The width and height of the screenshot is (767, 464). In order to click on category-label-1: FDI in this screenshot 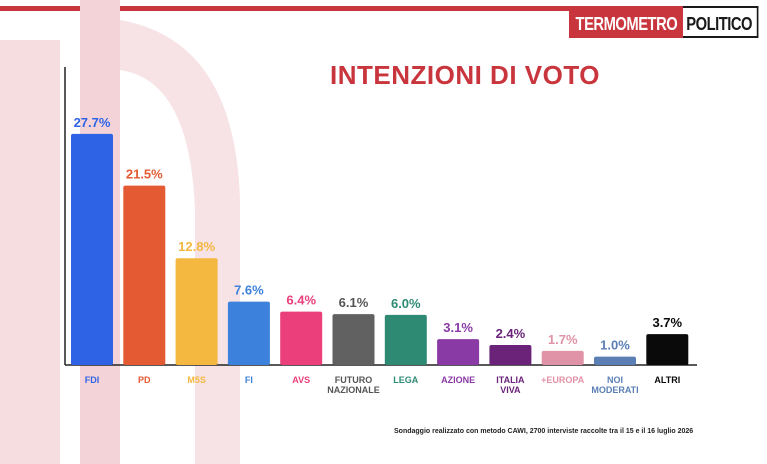, I will do `click(92, 380)`.